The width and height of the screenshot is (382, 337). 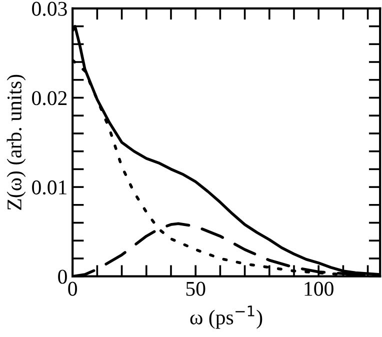 I want to click on y-tick-label: 0.01, so click(x=49, y=187).